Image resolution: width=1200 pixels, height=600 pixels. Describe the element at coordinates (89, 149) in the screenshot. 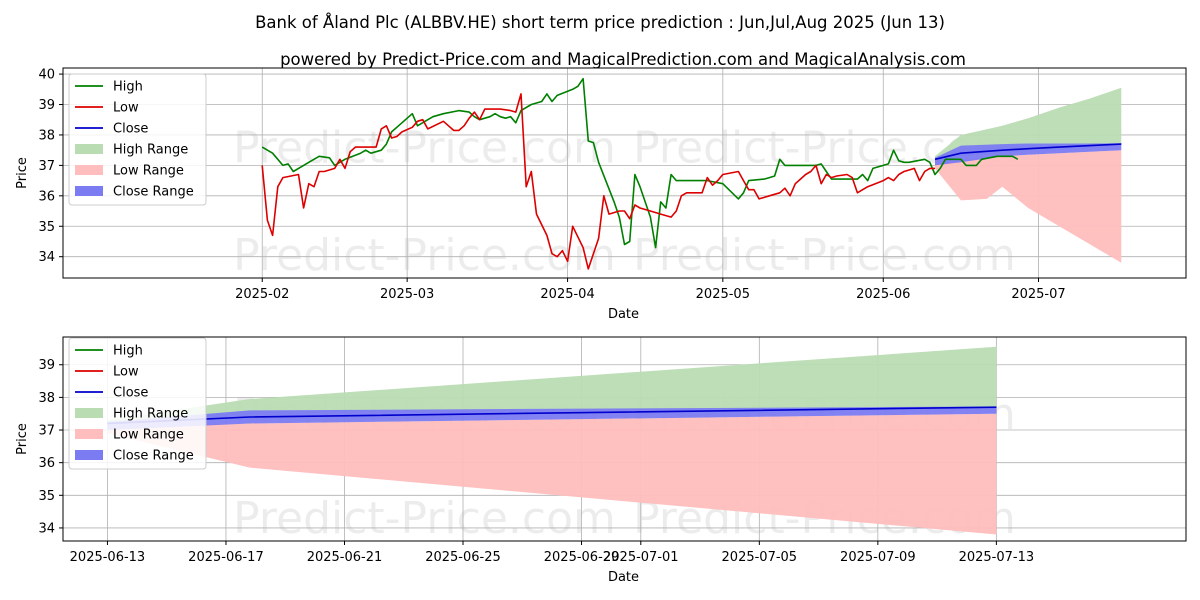

I see `chart1-legend-swatch-high-range` at that location.